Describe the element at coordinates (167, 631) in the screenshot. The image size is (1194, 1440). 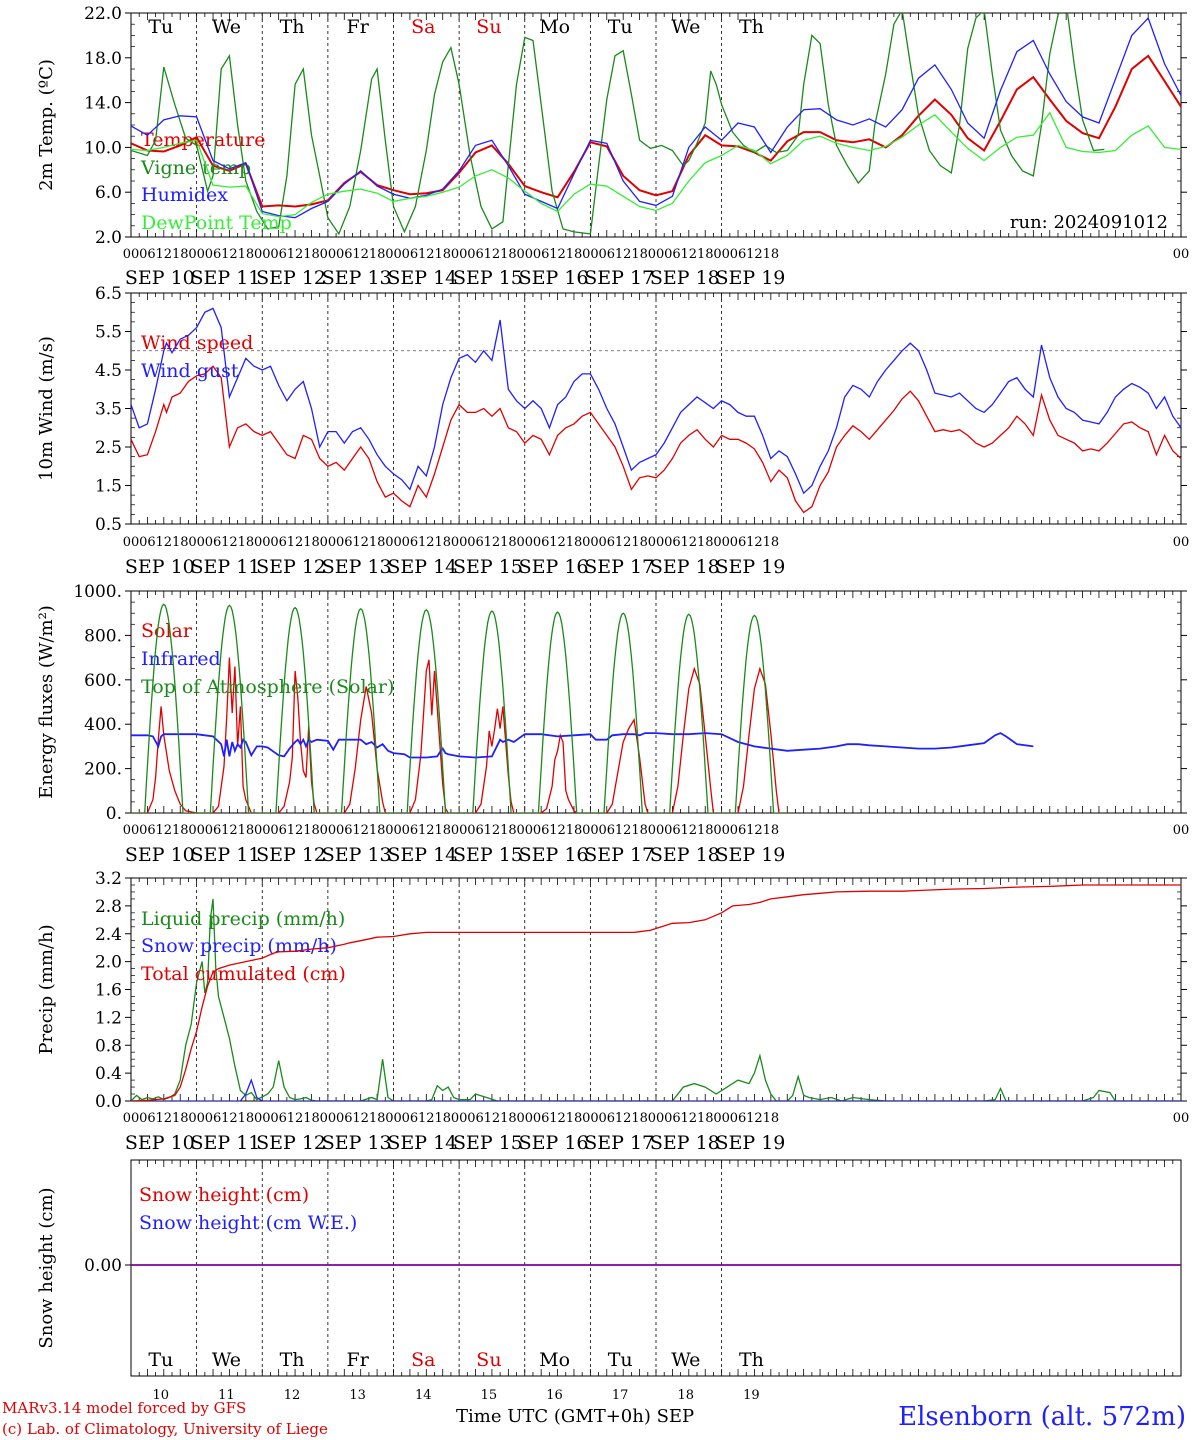
I see `legend-entry: Solar` at that location.